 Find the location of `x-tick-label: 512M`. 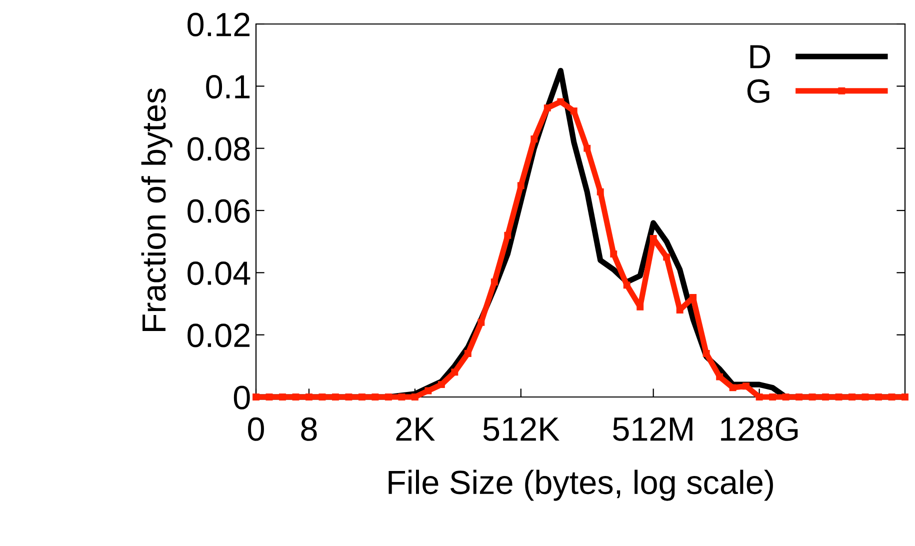

x-tick-label: 512M is located at coordinates (652, 429).